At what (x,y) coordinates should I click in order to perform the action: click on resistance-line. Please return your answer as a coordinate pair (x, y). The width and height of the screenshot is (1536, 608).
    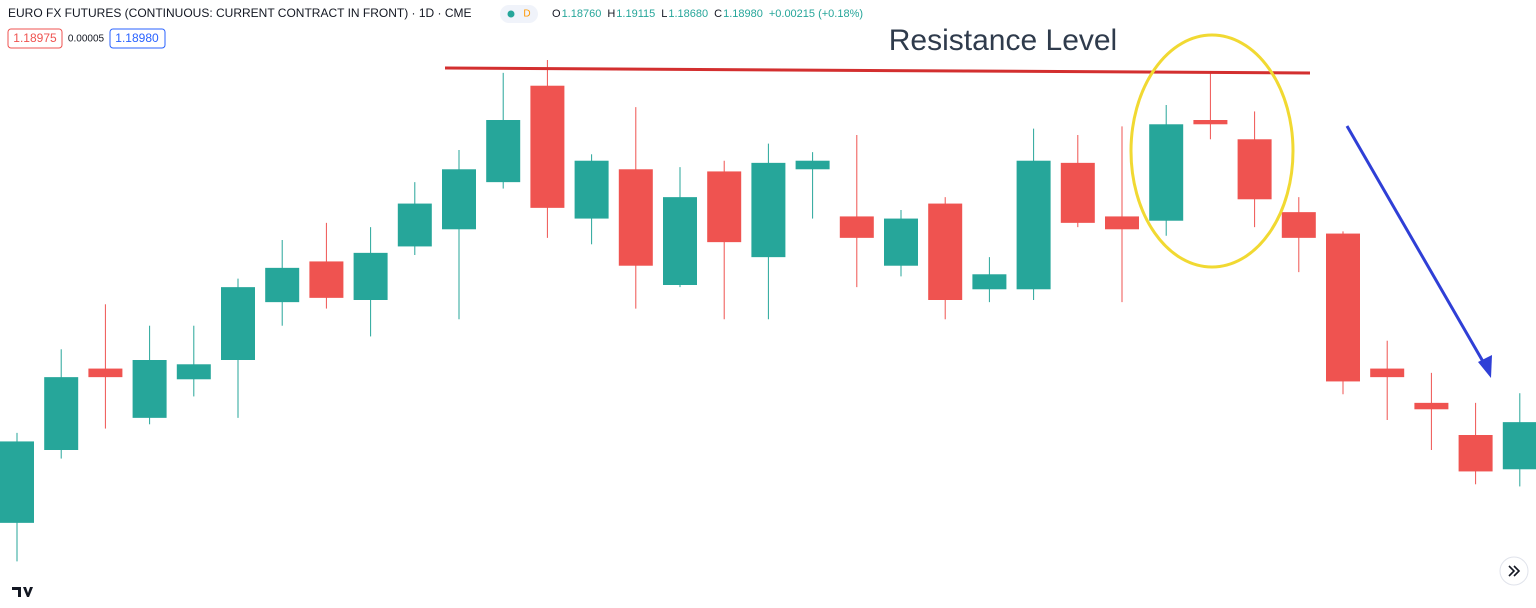
    Looking at the image, I should click on (877, 70).